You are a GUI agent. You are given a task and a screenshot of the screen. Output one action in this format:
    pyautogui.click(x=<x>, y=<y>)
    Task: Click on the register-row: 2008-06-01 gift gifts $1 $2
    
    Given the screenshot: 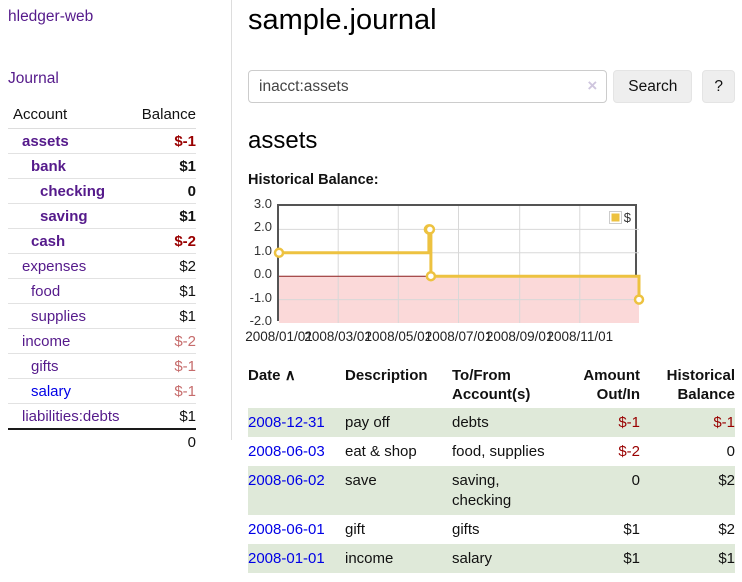 What is the action you would take?
    pyautogui.click(x=491, y=529)
    